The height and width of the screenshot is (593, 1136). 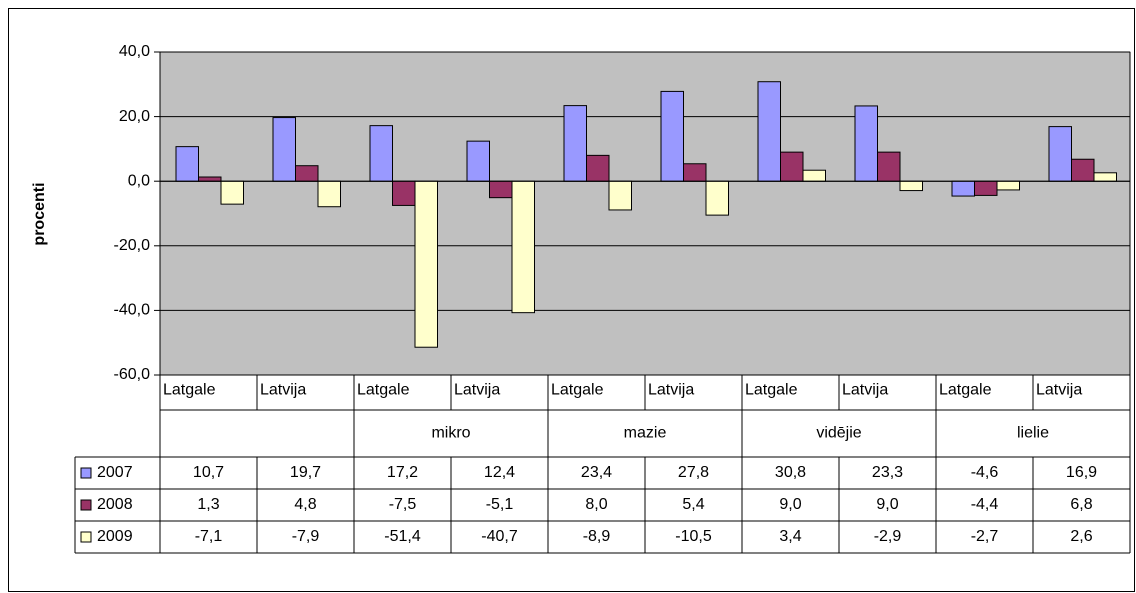 I want to click on group-label: mikro, so click(x=450, y=433).